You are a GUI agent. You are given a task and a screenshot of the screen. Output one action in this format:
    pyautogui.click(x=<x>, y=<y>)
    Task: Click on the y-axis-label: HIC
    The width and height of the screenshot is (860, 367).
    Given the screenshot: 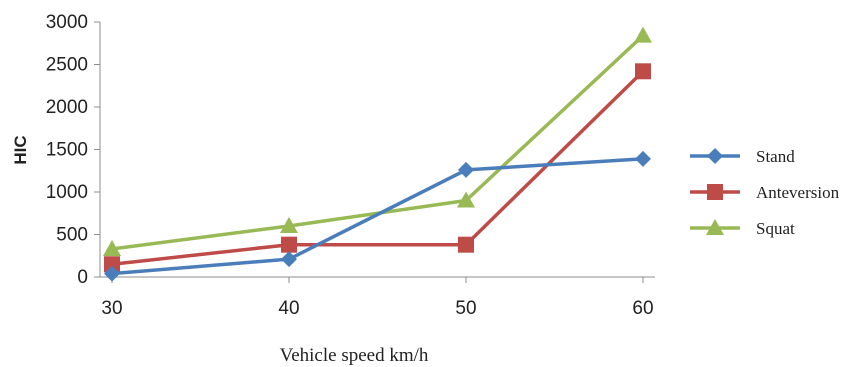 What is the action you would take?
    pyautogui.click(x=20, y=149)
    